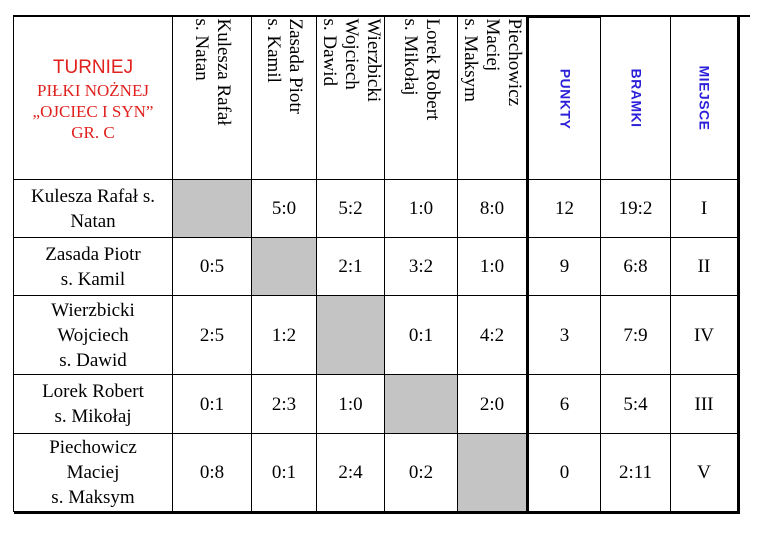 Image resolution: width=763 pixels, height=533 pixels. What do you see at coordinates (705, 335) in the screenshot?
I see `place-cell: IV` at bounding box center [705, 335].